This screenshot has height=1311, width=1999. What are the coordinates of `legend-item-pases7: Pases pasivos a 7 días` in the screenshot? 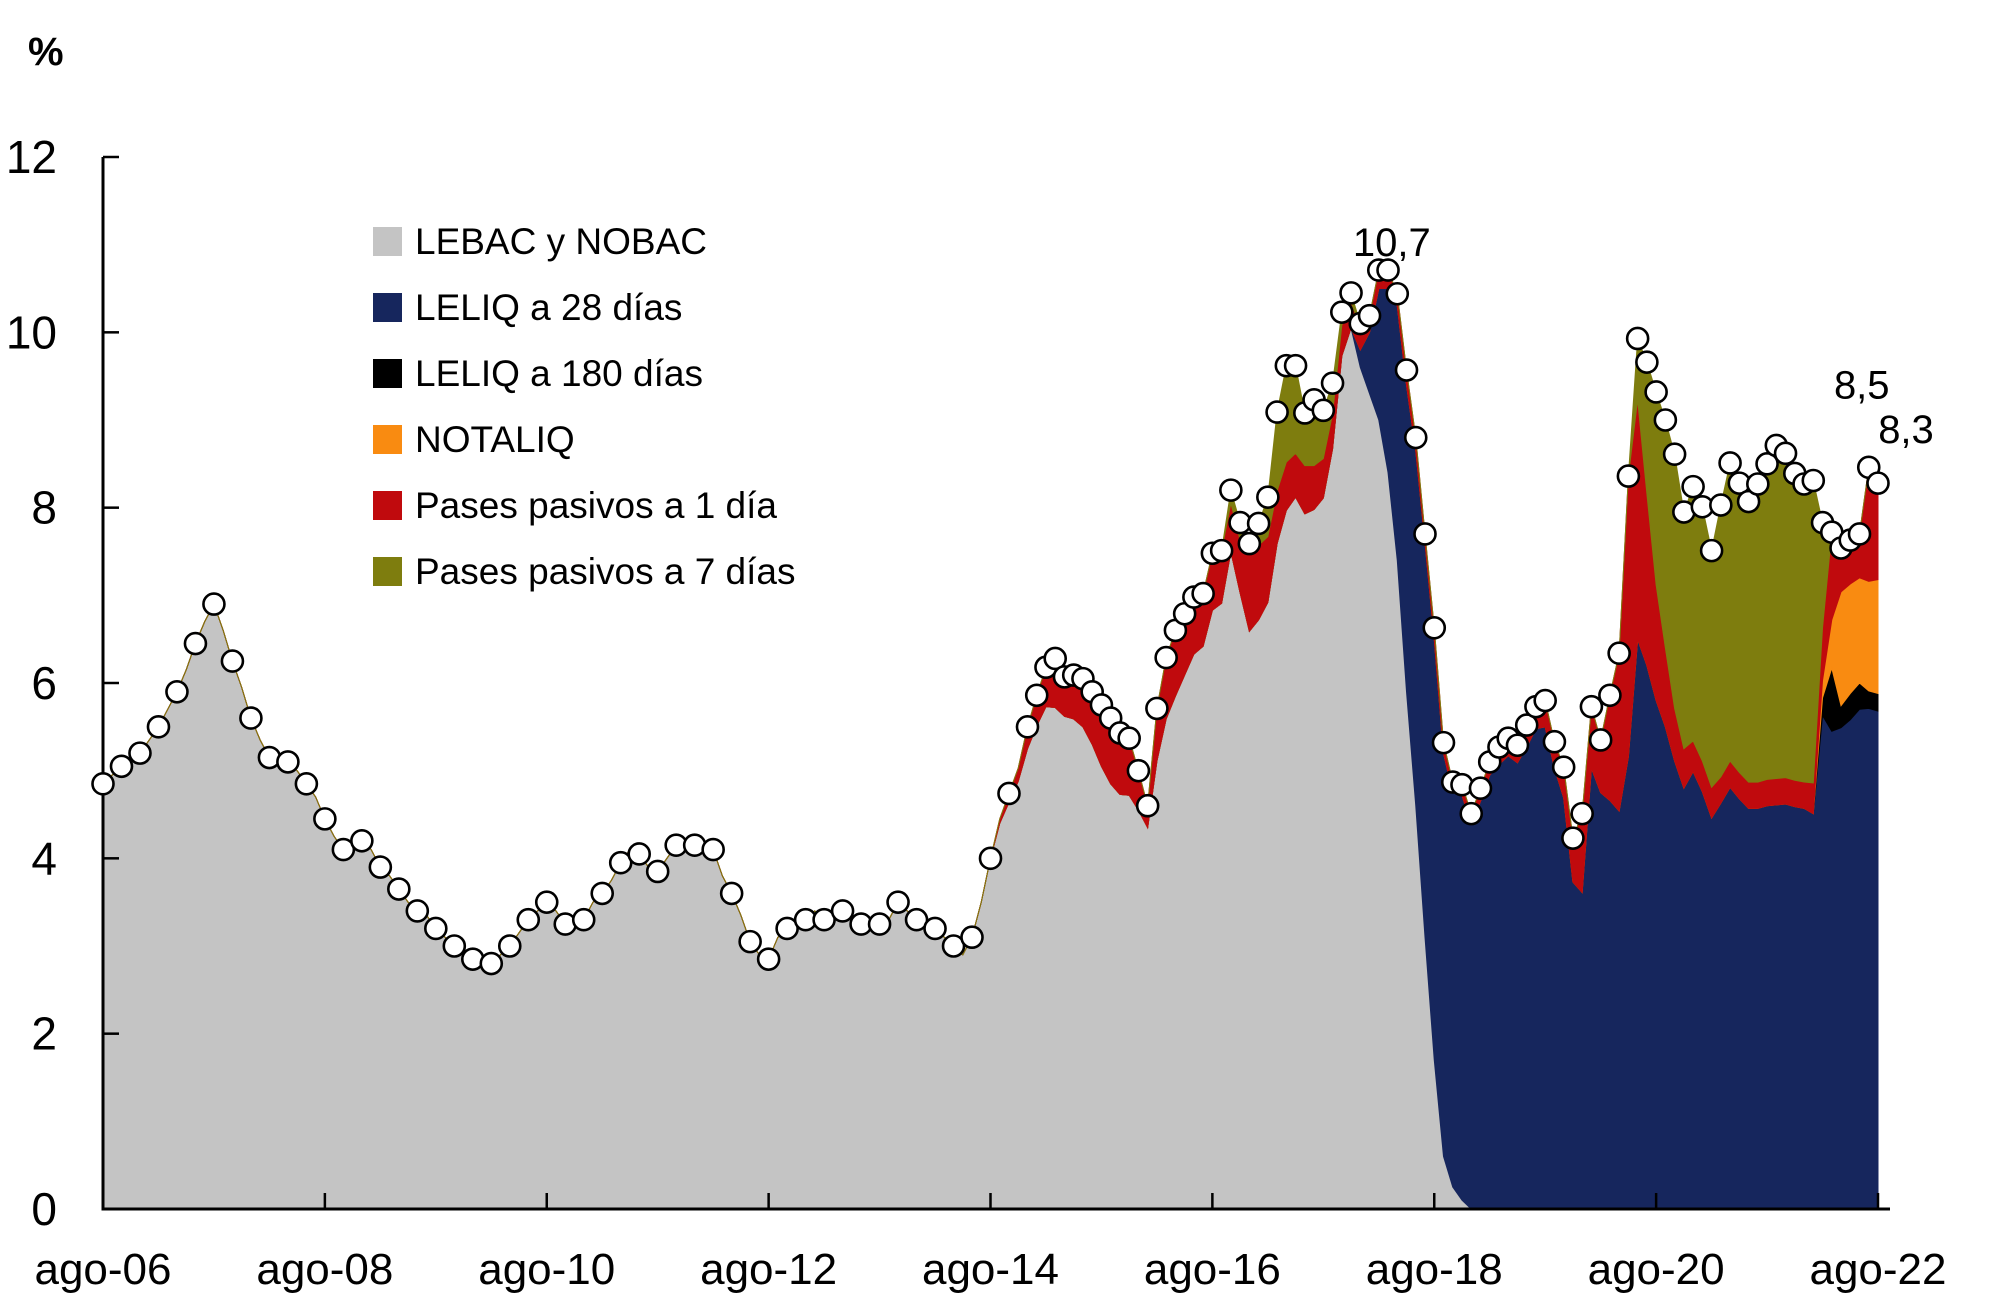 It's located at (584, 571).